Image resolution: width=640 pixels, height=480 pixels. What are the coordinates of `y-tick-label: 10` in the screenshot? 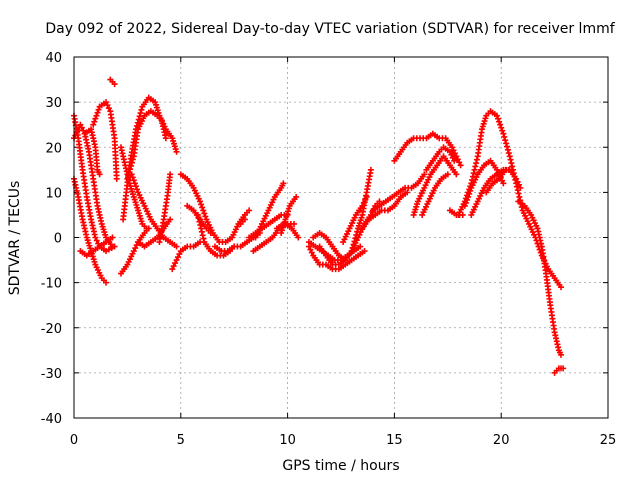 It's located at (53, 193).